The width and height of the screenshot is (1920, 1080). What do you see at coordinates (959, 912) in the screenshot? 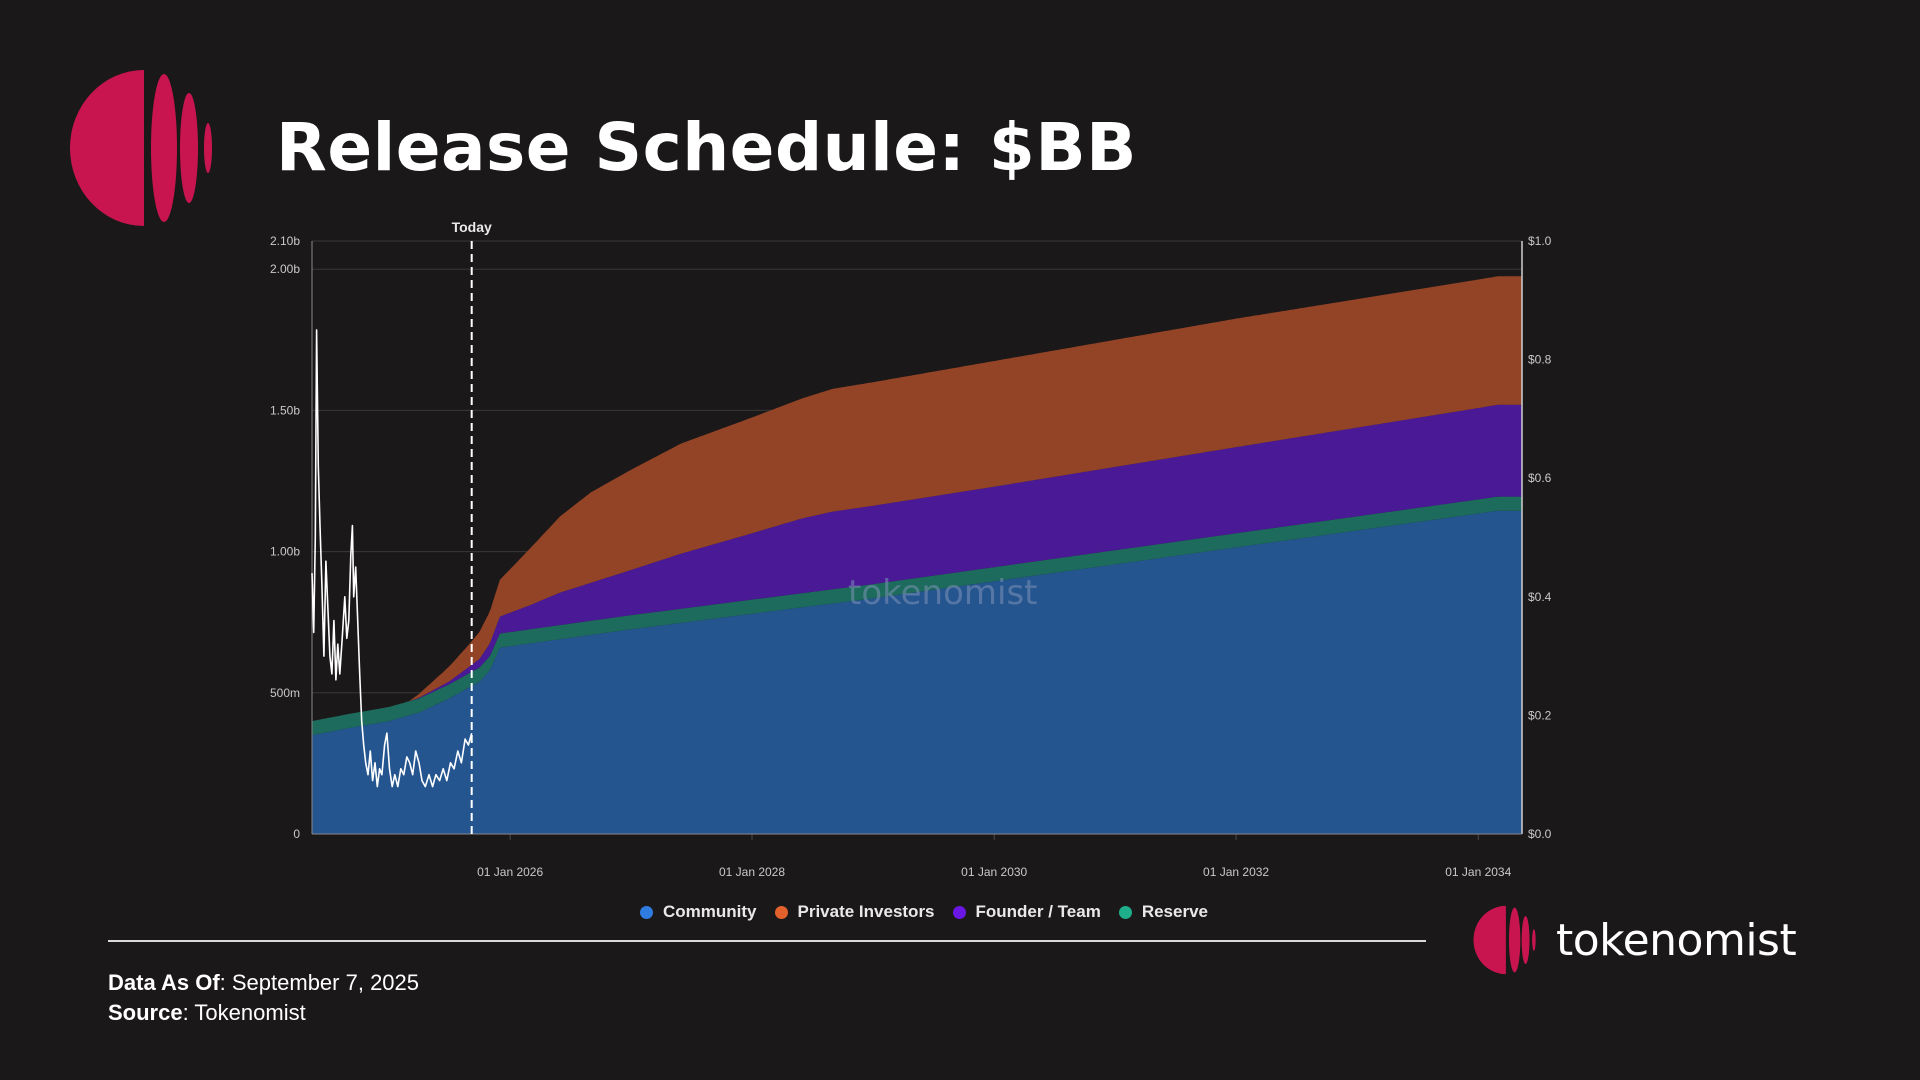
I see `legend-dot-founder-team` at bounding box center [959, 912].